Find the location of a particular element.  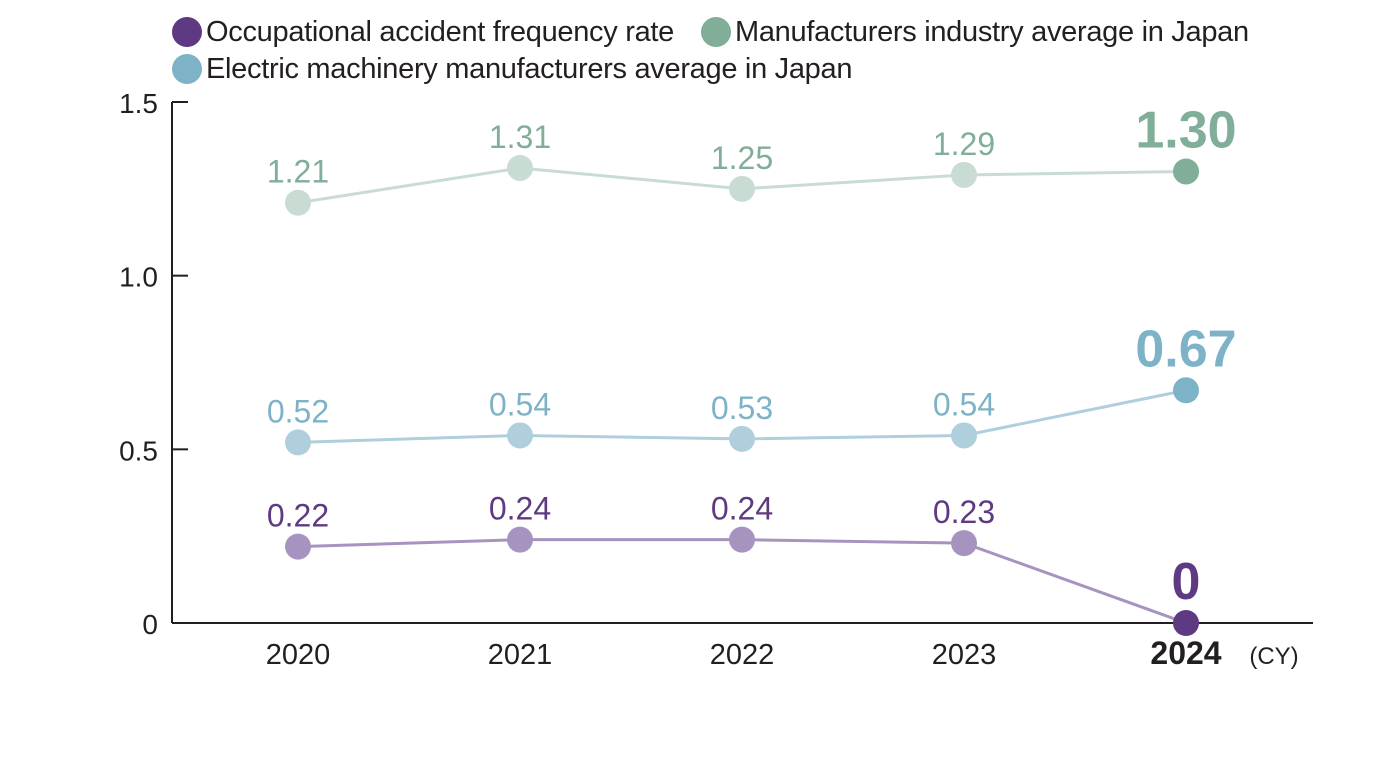

series-1-label-2021: 0.54 is located at coordinates (520, 404).